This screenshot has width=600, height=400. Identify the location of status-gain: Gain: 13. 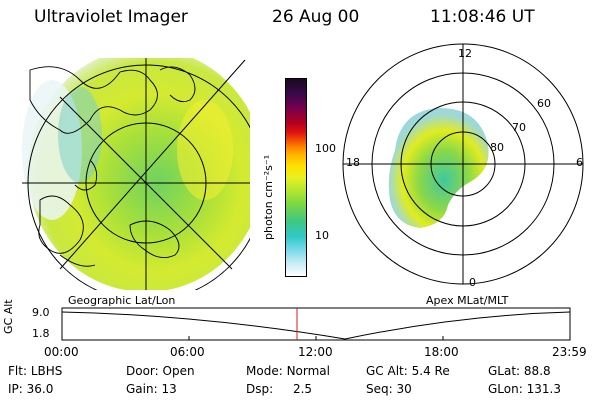
(151, 389).